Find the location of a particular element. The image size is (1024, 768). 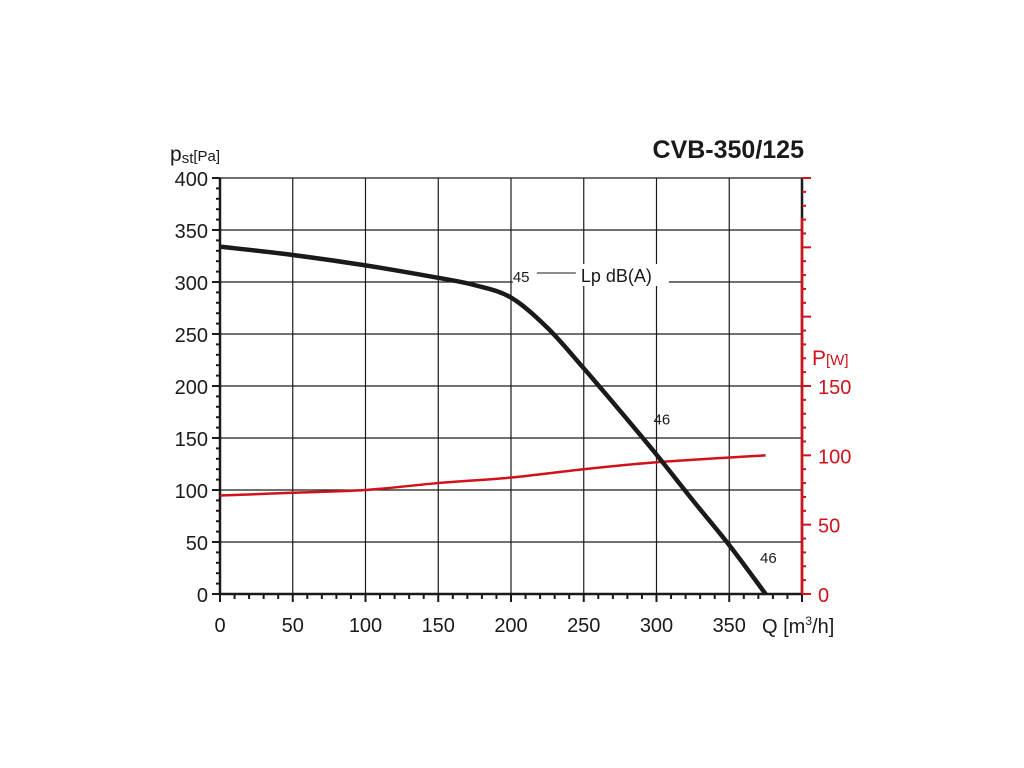

x-label-main: Q [m is located at coordinates (783, 627).